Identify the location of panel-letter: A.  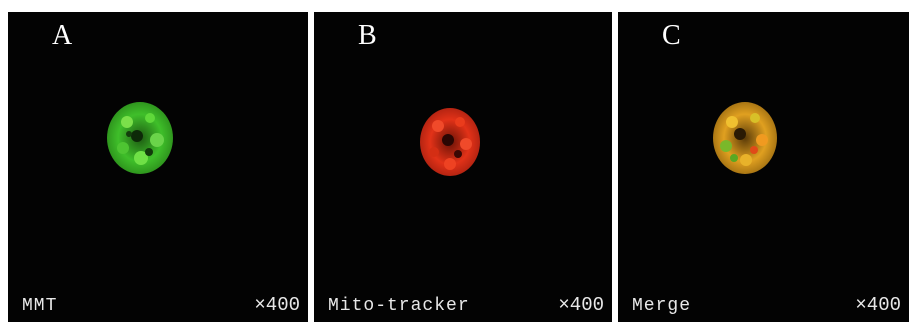
(62, 35).